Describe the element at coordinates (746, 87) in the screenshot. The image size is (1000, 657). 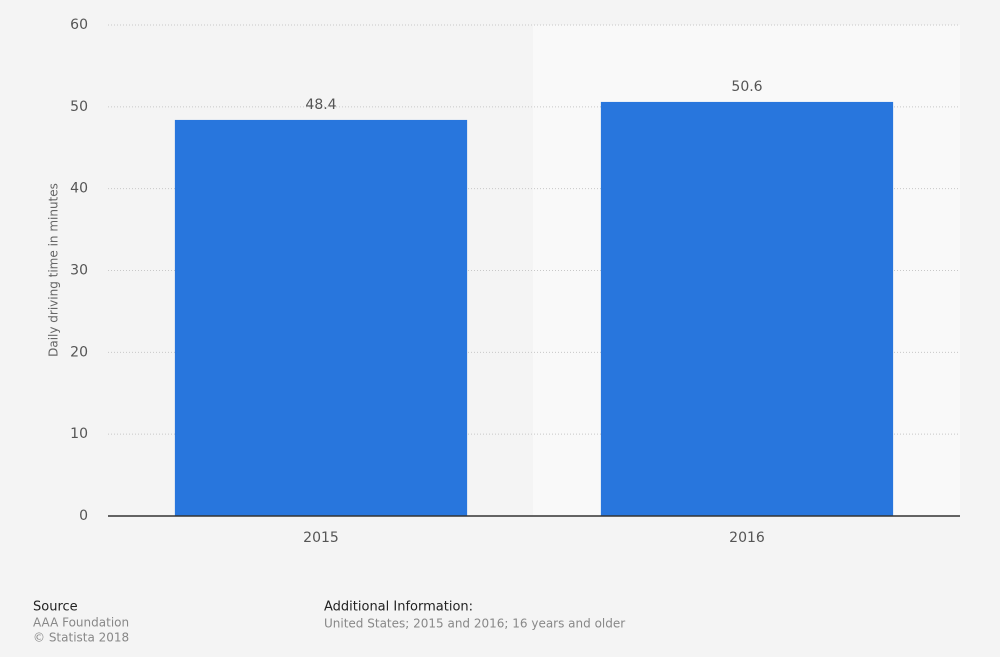
I see `data-label: 50.6` at that location.